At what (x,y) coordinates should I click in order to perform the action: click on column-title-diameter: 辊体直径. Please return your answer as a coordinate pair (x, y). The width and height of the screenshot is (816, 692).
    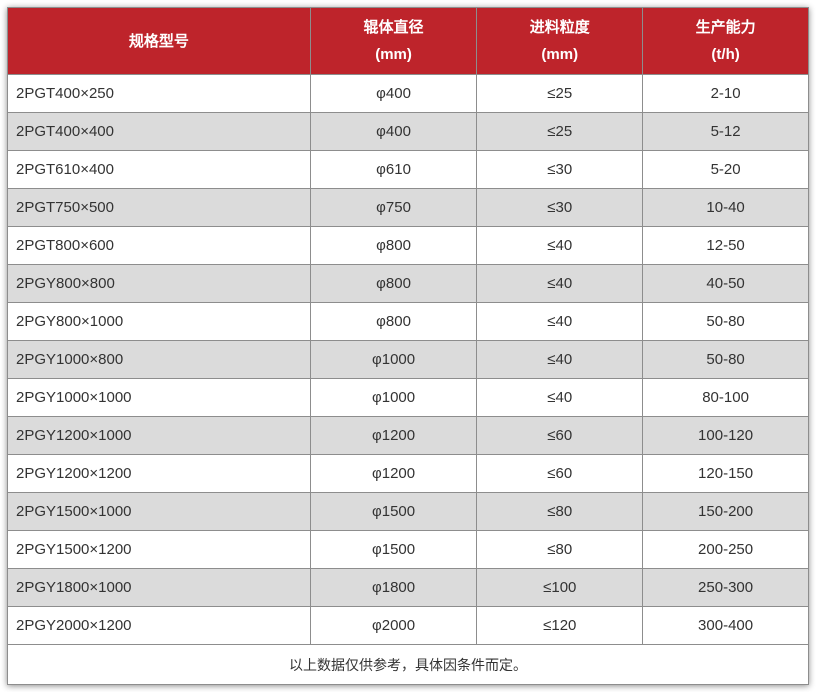
    Looking at the image, I should click on (393, 27).